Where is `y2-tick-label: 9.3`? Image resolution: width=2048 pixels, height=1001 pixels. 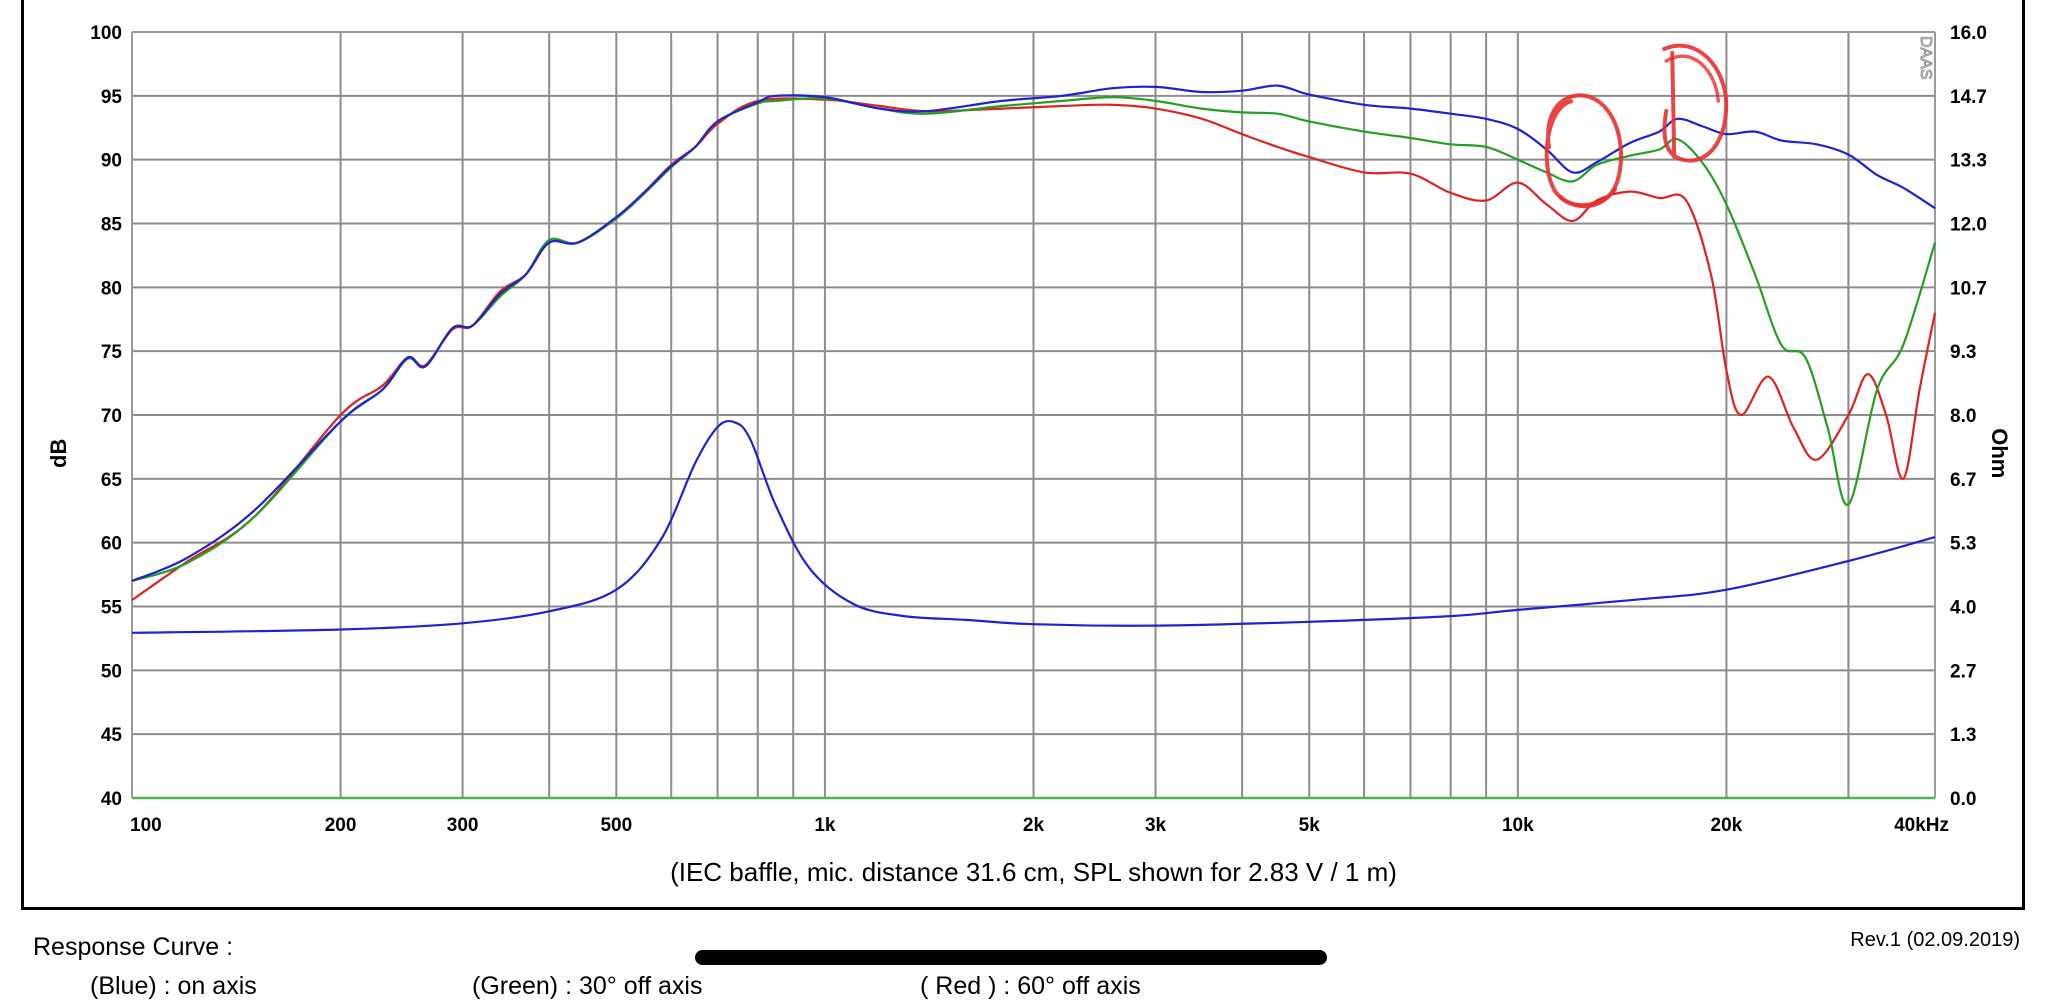
y2-tick-label: 9.3 is located at coordinates (1963, 352).